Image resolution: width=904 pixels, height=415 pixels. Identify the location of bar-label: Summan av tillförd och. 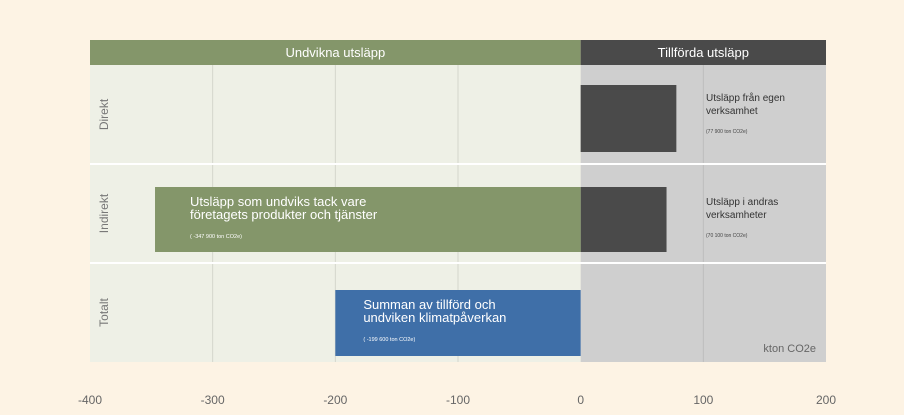
(429, 304).